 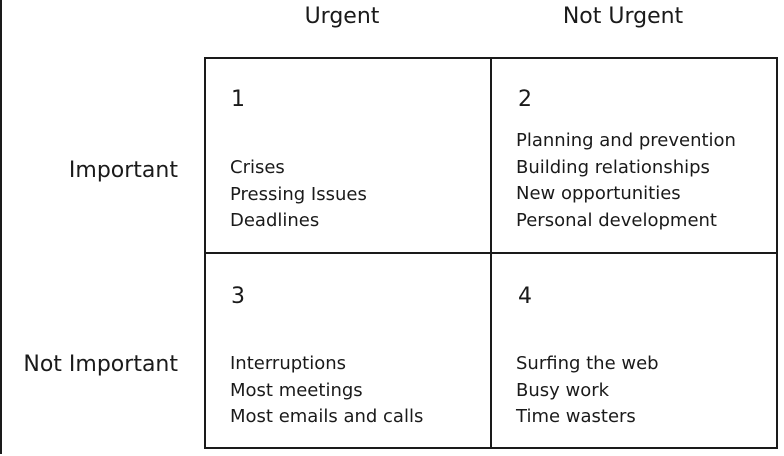 I want to click on quadrant-item: Building relationships, so click(x=613, y=167).